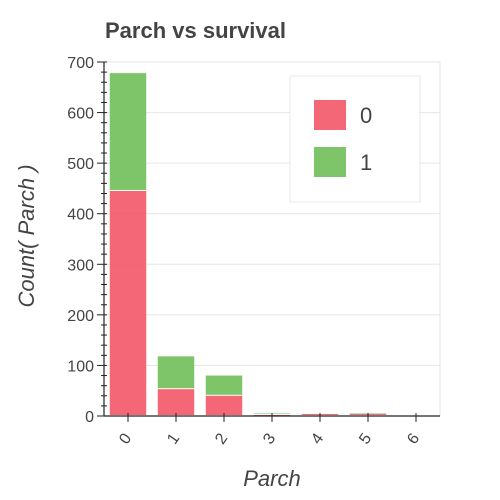  Describe the element at coordinates (366, 162) in the screenshot. I see `legend-label-1: 1` at that location.